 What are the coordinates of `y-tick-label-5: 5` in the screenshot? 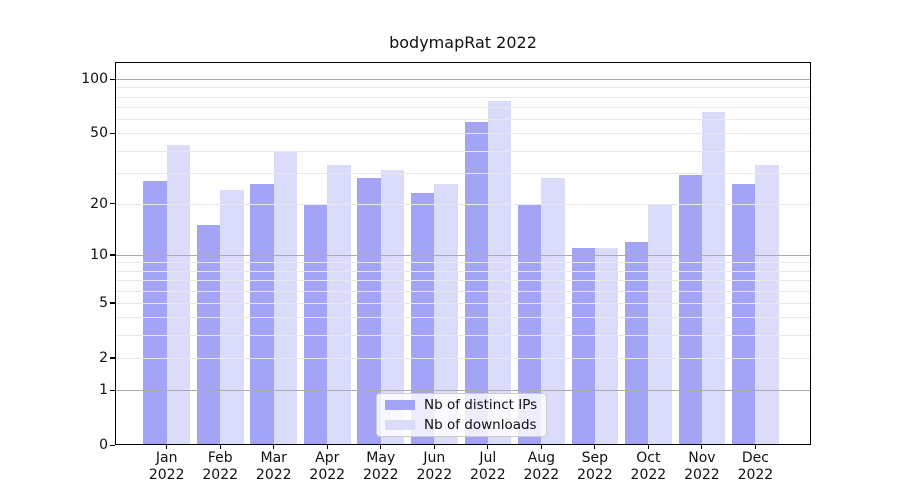 It's located at (103, 302).